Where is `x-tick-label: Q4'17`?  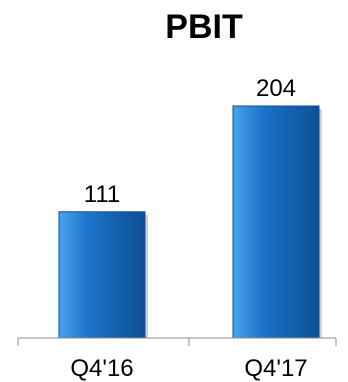
x-tick-label: Q4'17 is located at coordinates (275, 368).